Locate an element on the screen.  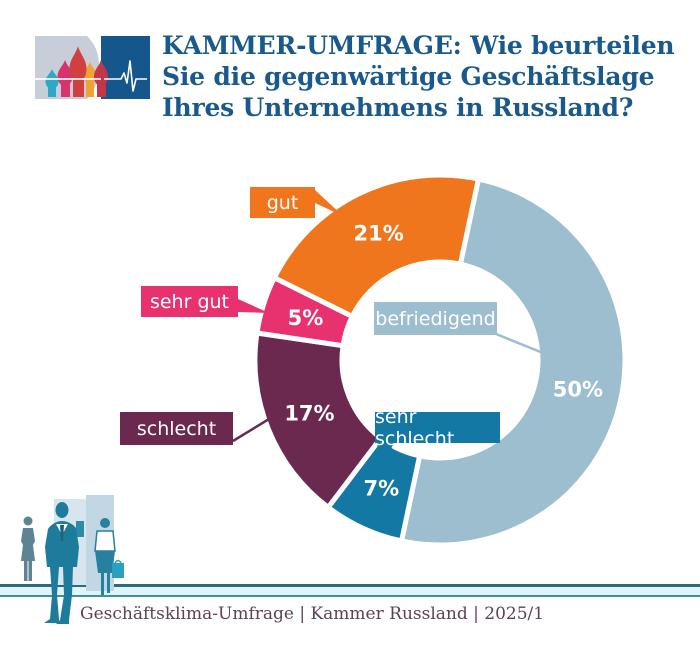
footer-divider-dark is located at coordinates (350, 585).